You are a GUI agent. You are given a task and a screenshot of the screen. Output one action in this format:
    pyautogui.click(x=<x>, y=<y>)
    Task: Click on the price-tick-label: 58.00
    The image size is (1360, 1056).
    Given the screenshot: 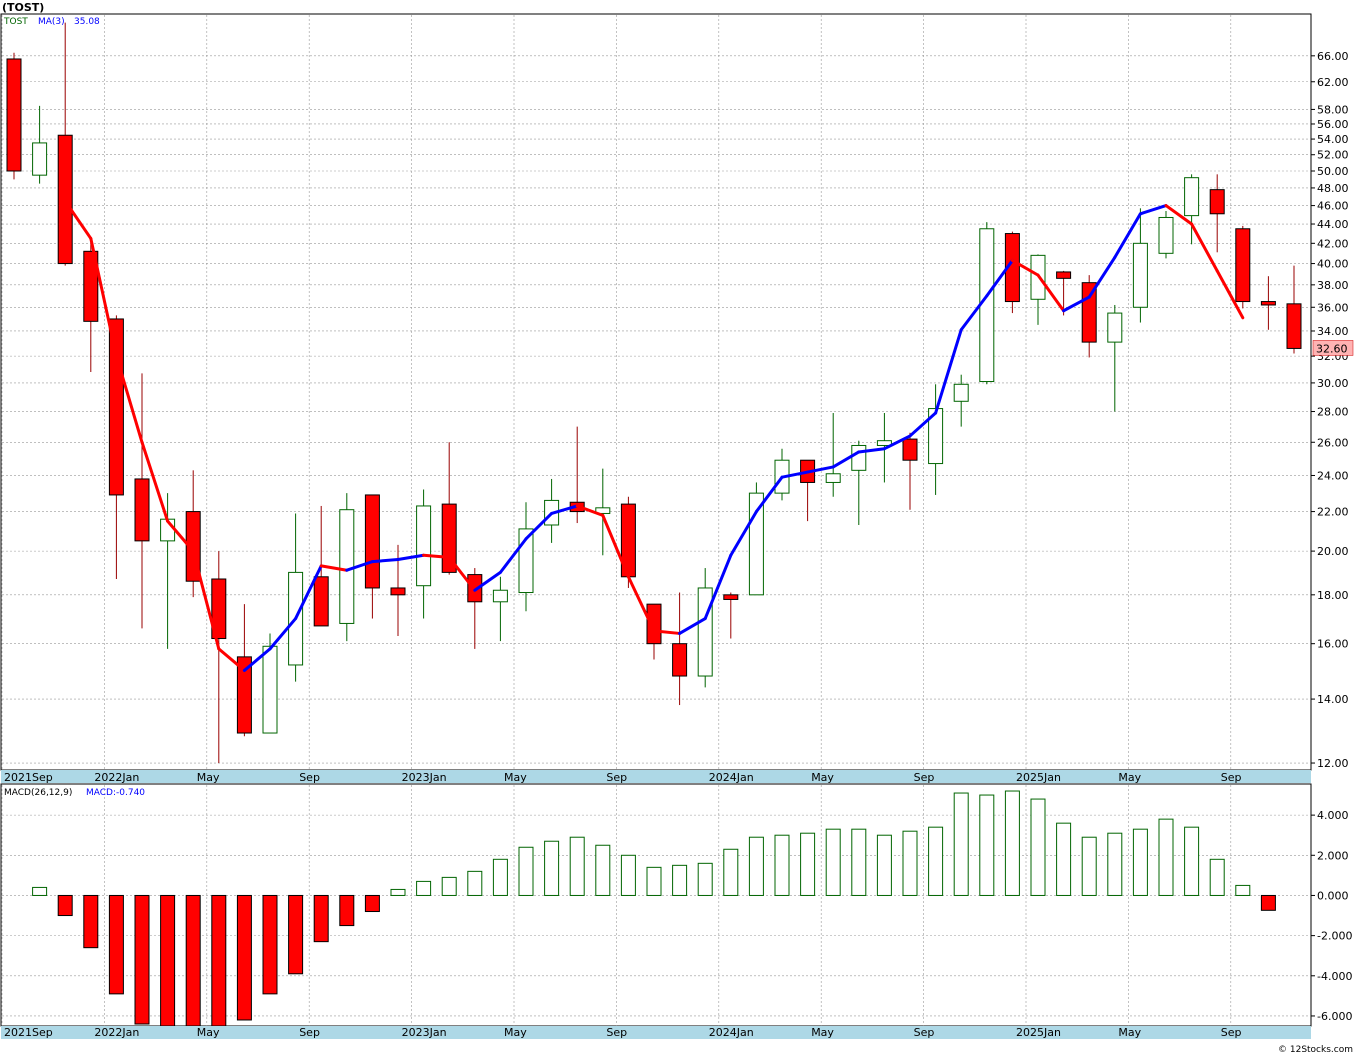 What is the action you would take?
    pyautogui.click(x=1333, y=109)
    